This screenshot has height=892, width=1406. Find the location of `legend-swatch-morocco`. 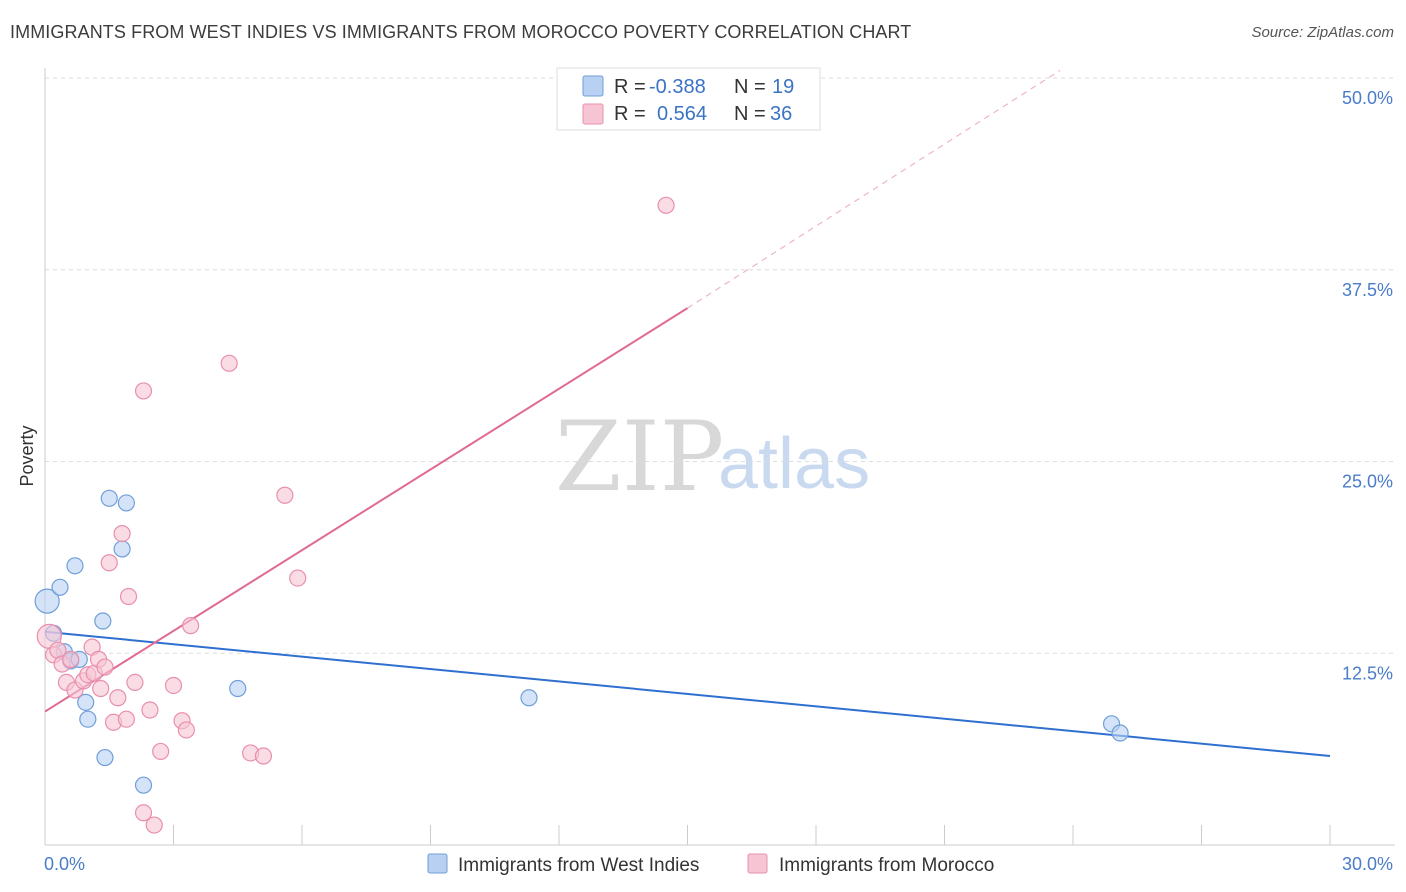

legend-swatch-morocco is located at coordinates (593, 114).